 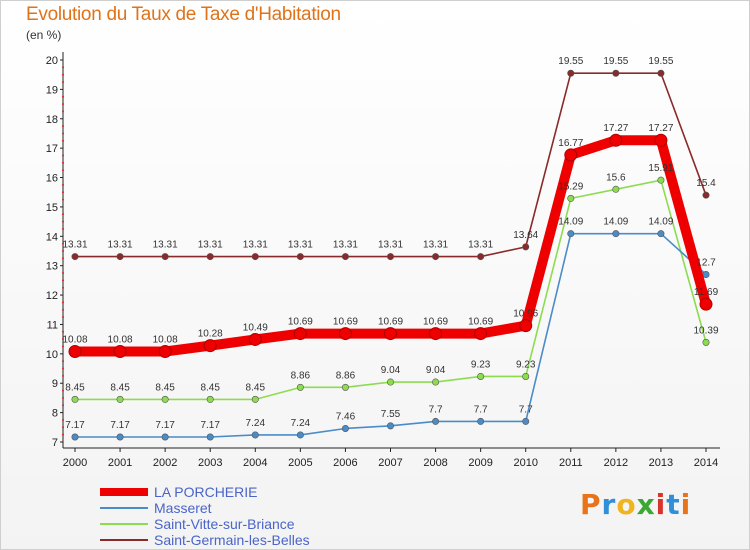 What do you see at coordinates (52, 237) in the screenshot?
I see `y-tick-label: 14` at bounding box center [52, 237].